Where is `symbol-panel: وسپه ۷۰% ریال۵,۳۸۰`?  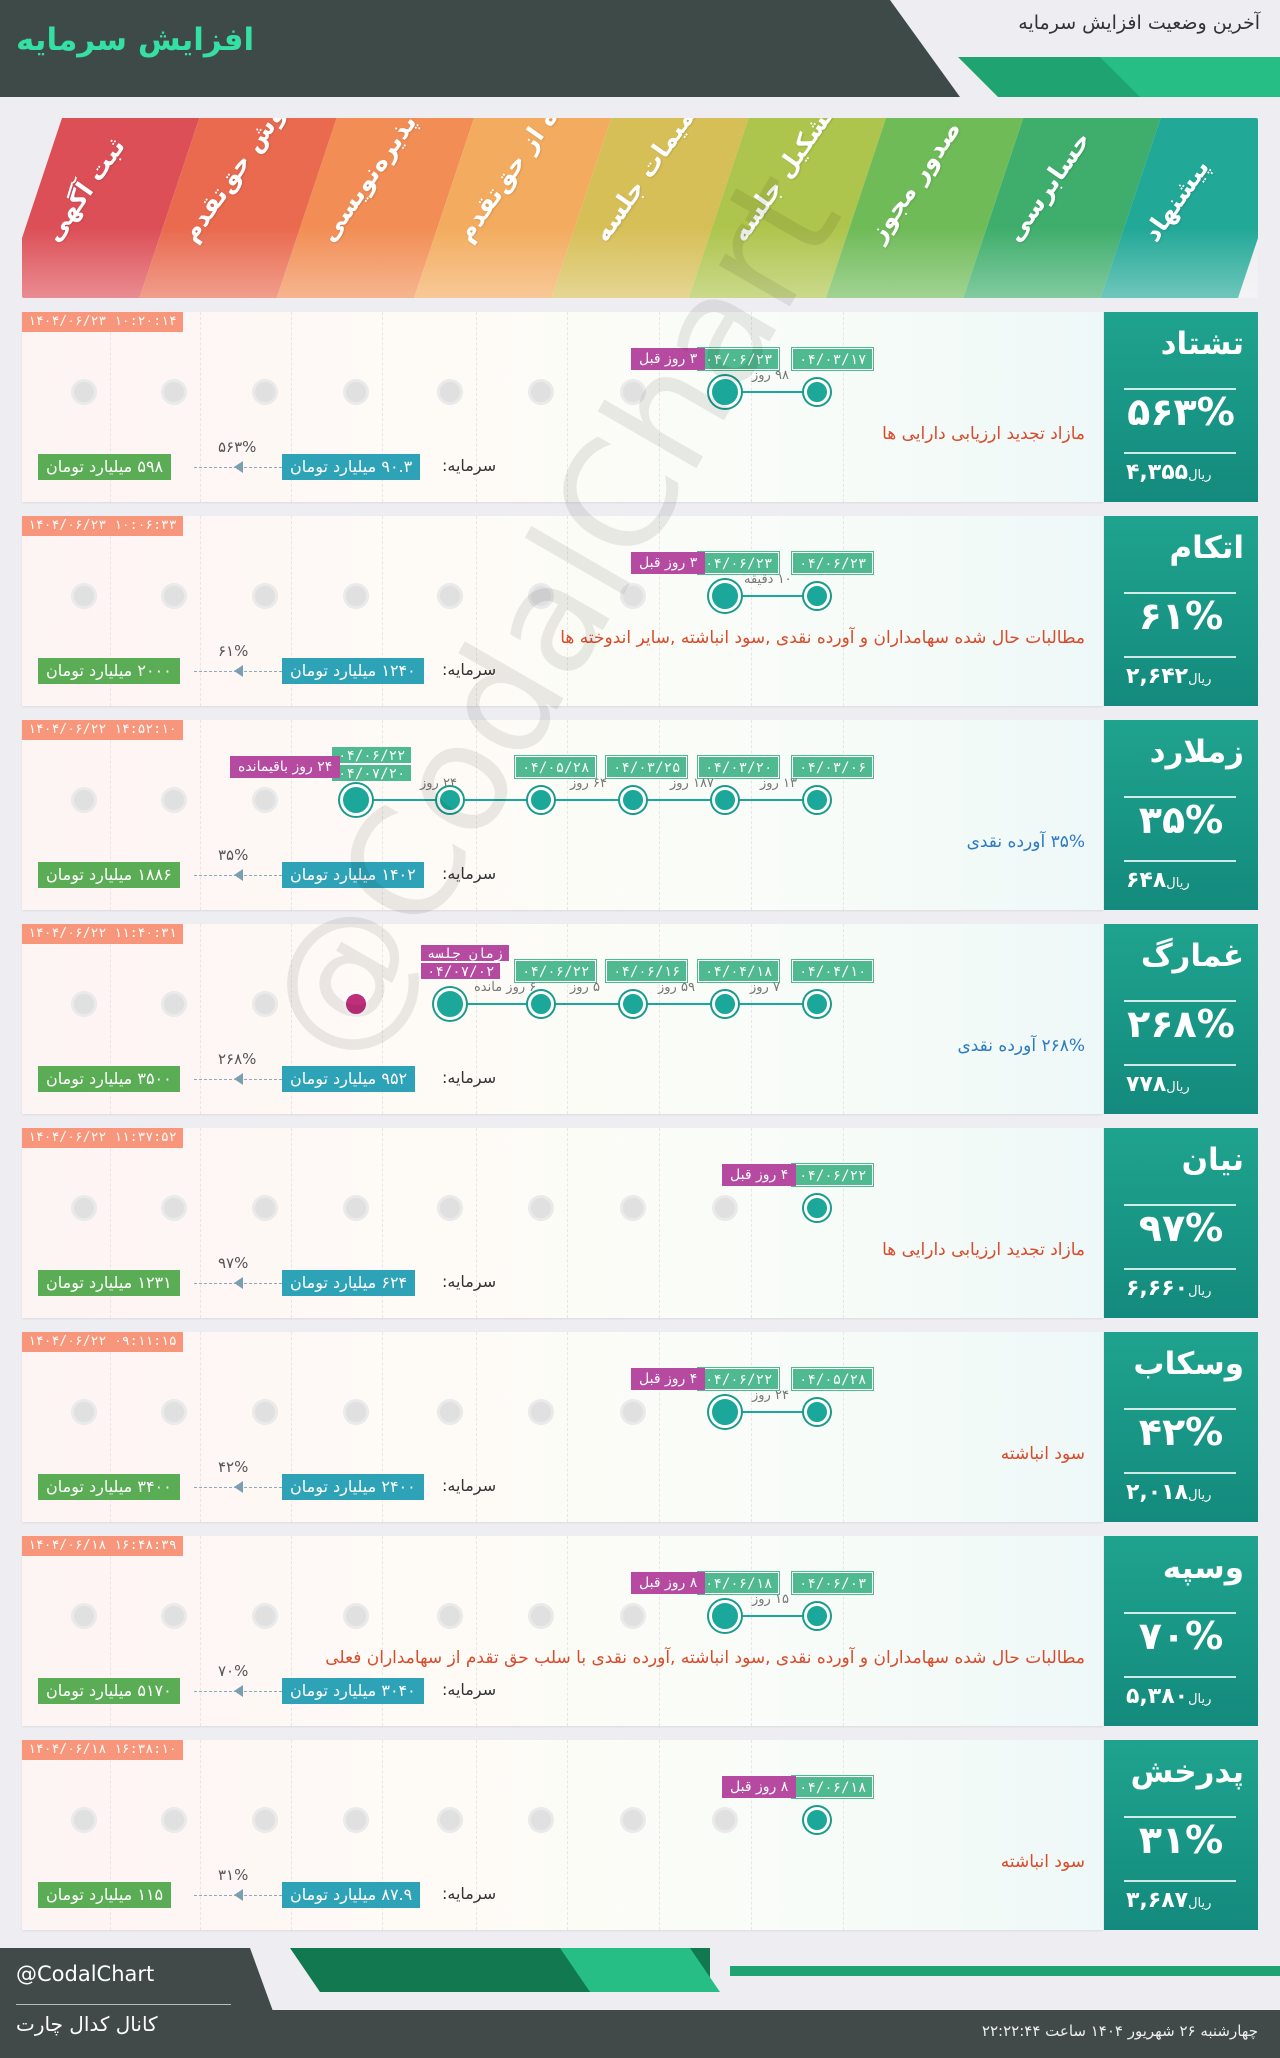
symbol-panel: وسپه ۷۰% ریال۵,۳۸۰ is located at coordinates (1181, 1631).